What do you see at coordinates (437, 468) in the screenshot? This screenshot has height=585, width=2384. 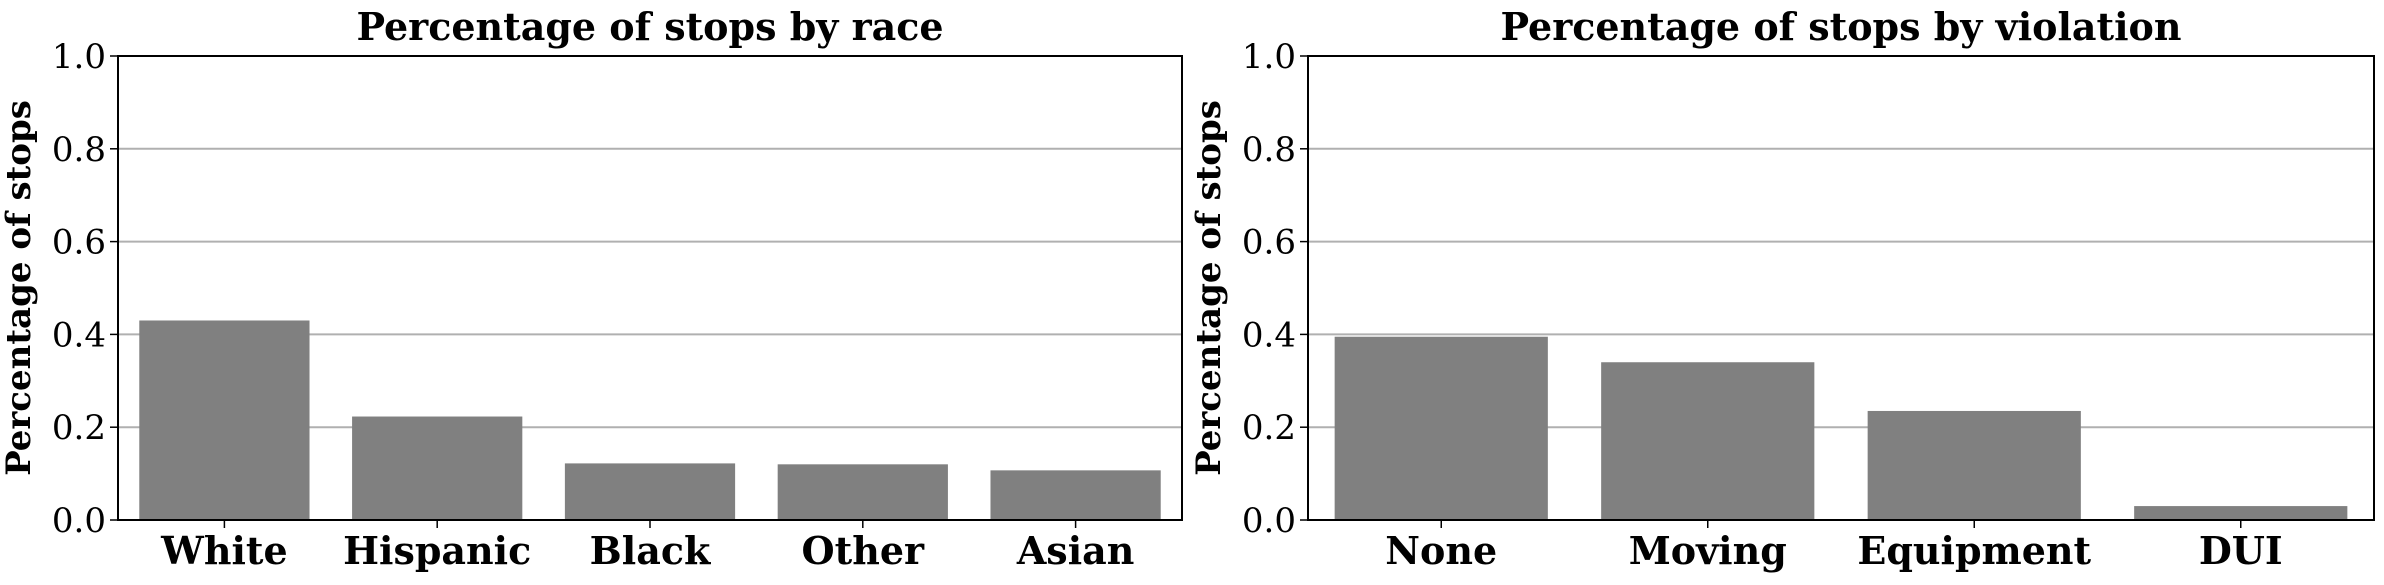 I see `bar-hispanic` at bounding box center [437, 468].